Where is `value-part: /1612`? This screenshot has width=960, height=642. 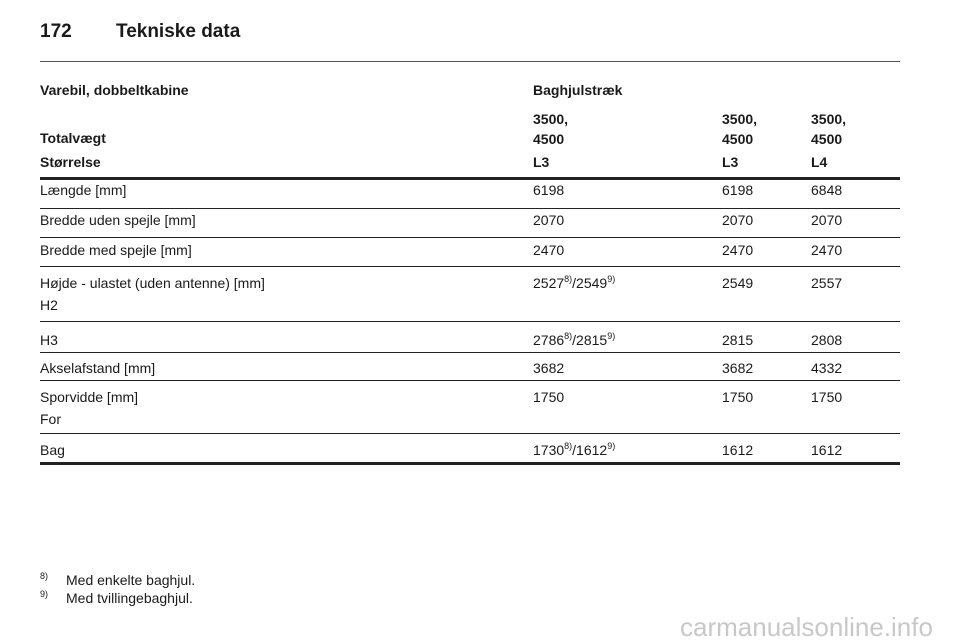 value-part: /1612 is located at coordinates (590, 450).